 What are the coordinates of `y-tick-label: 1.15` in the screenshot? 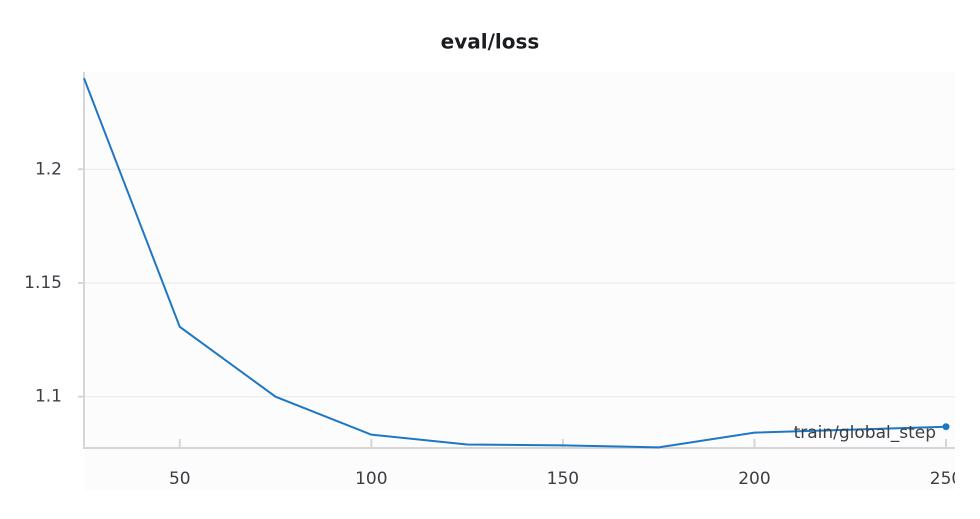 It's located at (43, 283).